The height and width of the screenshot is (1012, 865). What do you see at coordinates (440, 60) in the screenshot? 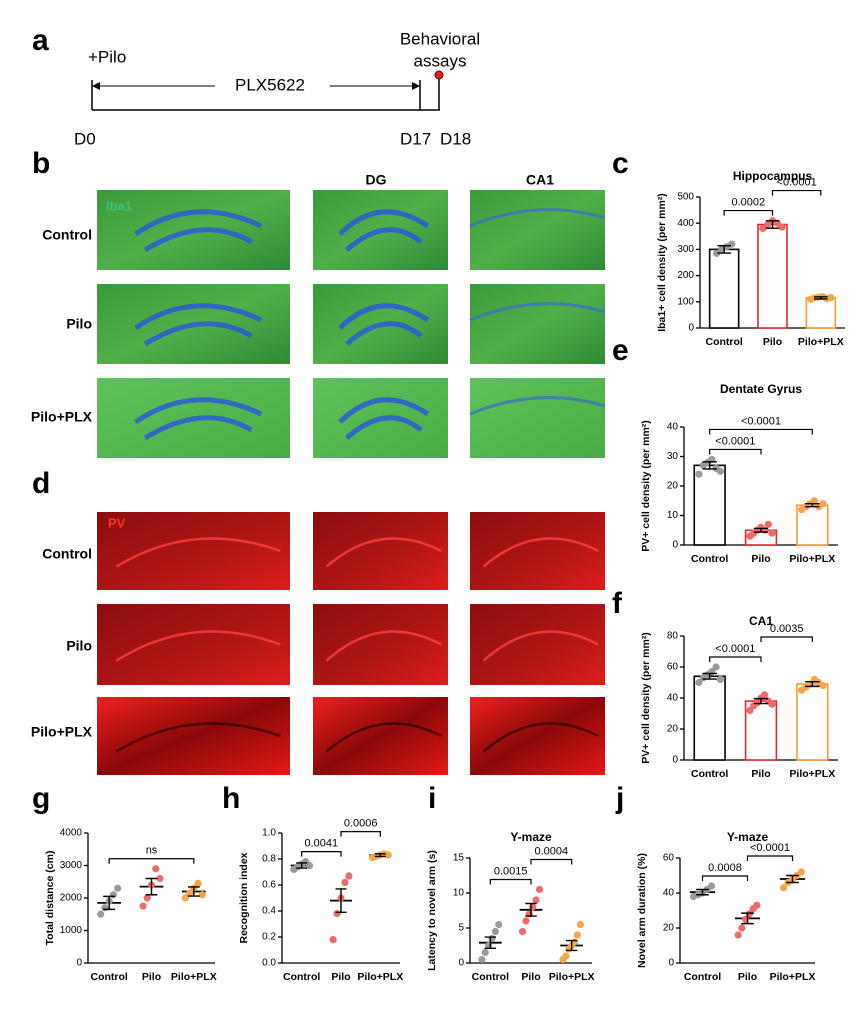
I see `assay-label: assays` at bounding box center [440, 60].